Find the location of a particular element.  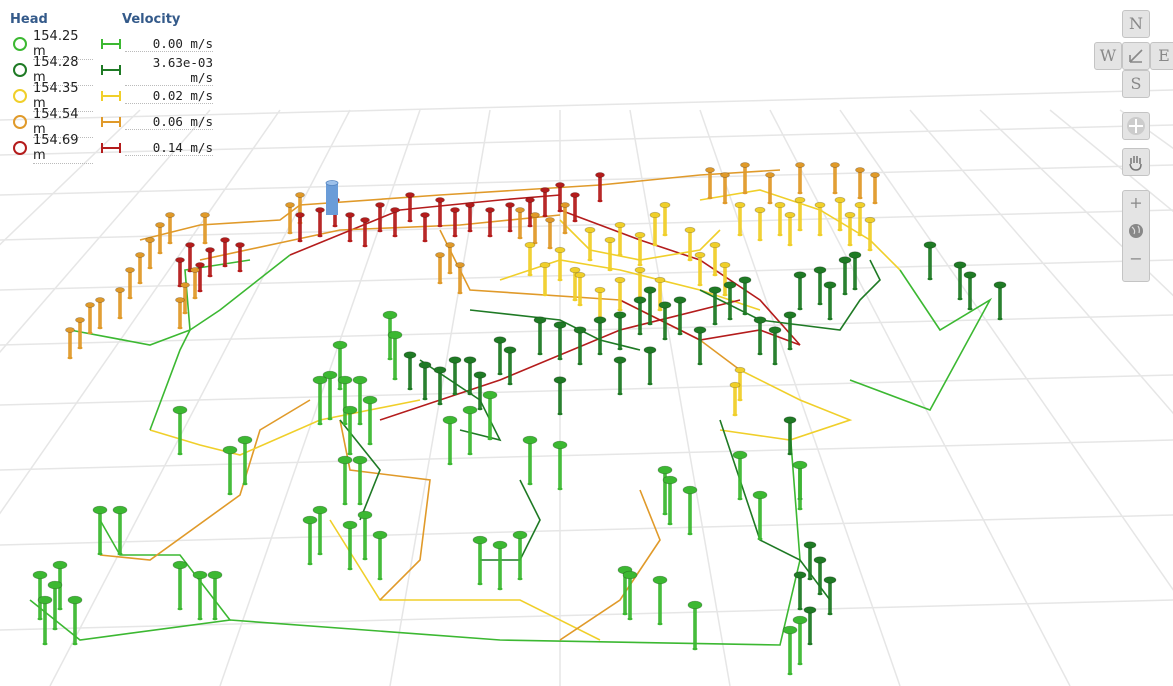

east-button: E is located at coordinates (1161, 56).